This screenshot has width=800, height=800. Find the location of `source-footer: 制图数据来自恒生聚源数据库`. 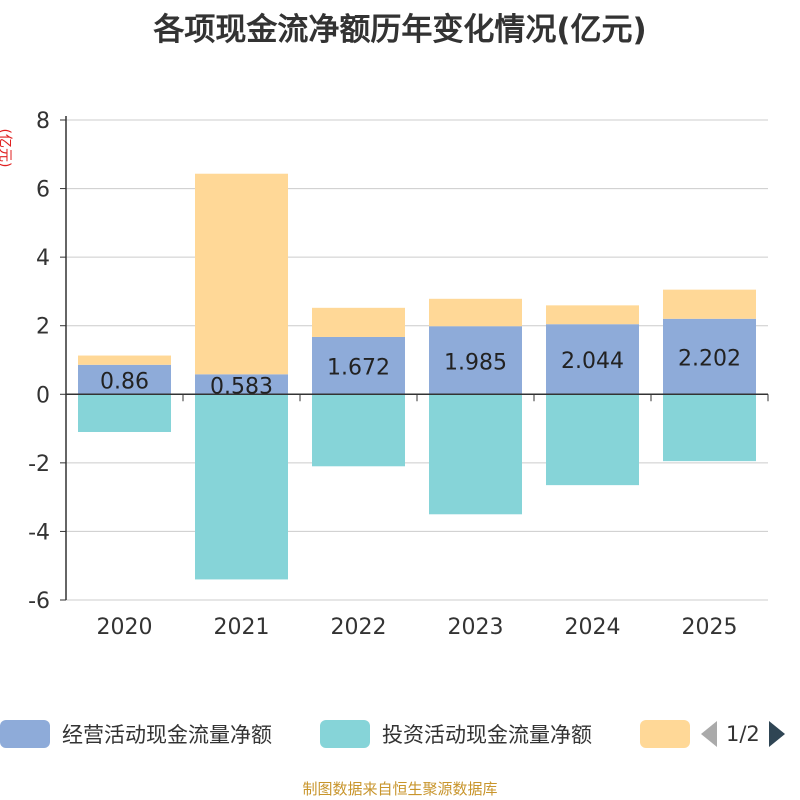

source-footer: 制图数据来自恒生聚源数据库 is located at coordinates (400, 789).